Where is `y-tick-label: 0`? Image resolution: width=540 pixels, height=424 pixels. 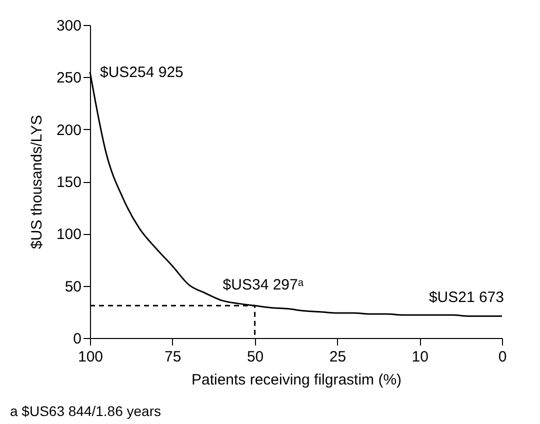
y-tick-label: 0 is located at coordinates (77, 339).